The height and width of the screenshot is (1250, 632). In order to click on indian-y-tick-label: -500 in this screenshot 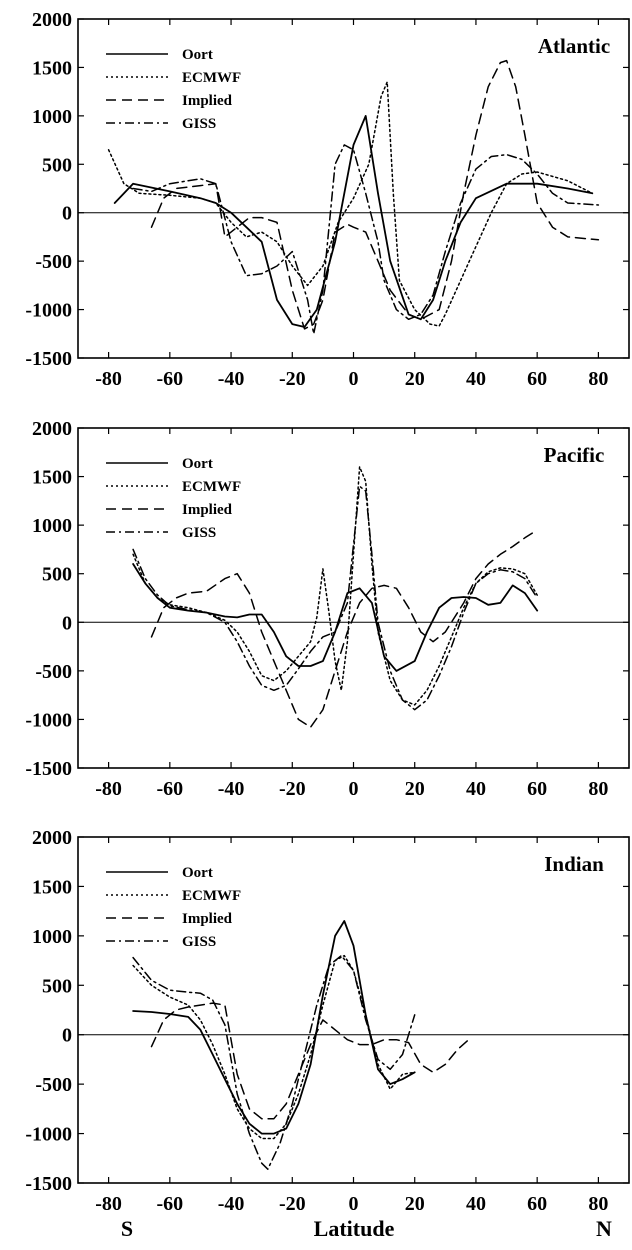, I will do `click(53, 1085)`.